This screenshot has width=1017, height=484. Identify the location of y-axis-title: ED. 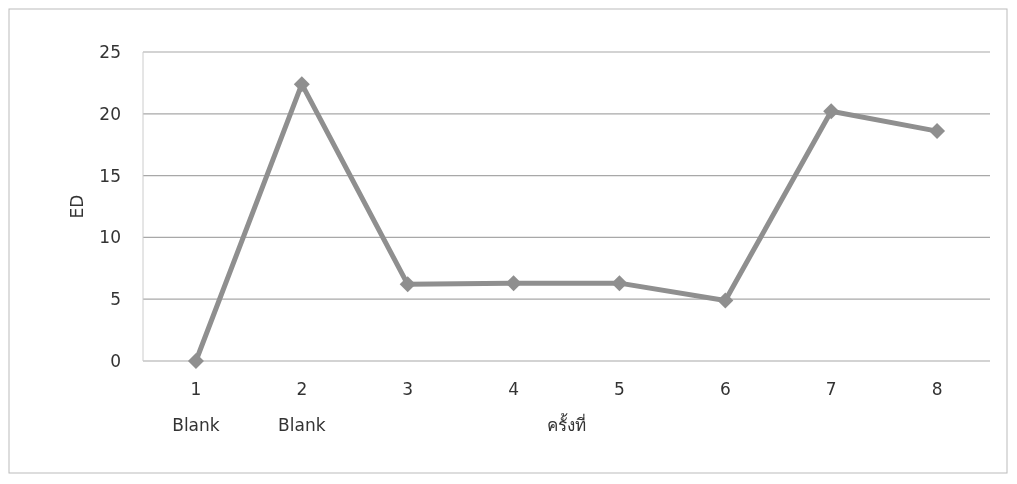
(77, 206).